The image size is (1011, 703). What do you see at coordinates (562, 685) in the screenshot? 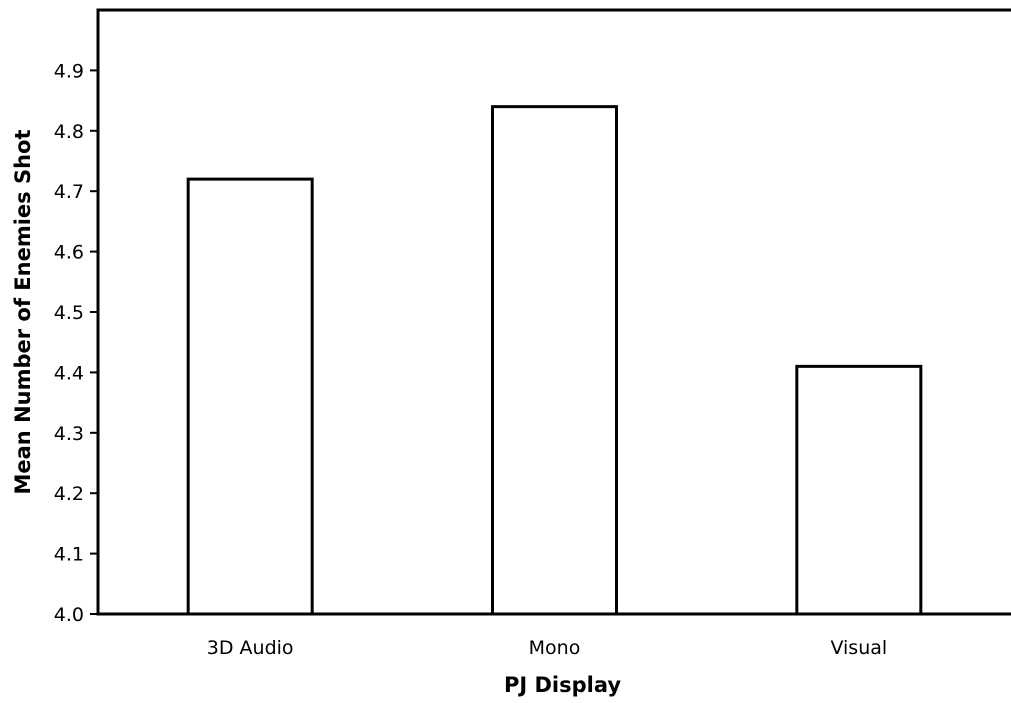
I see `x-axis-title: PJ Display` at bounding box center [562, 685].